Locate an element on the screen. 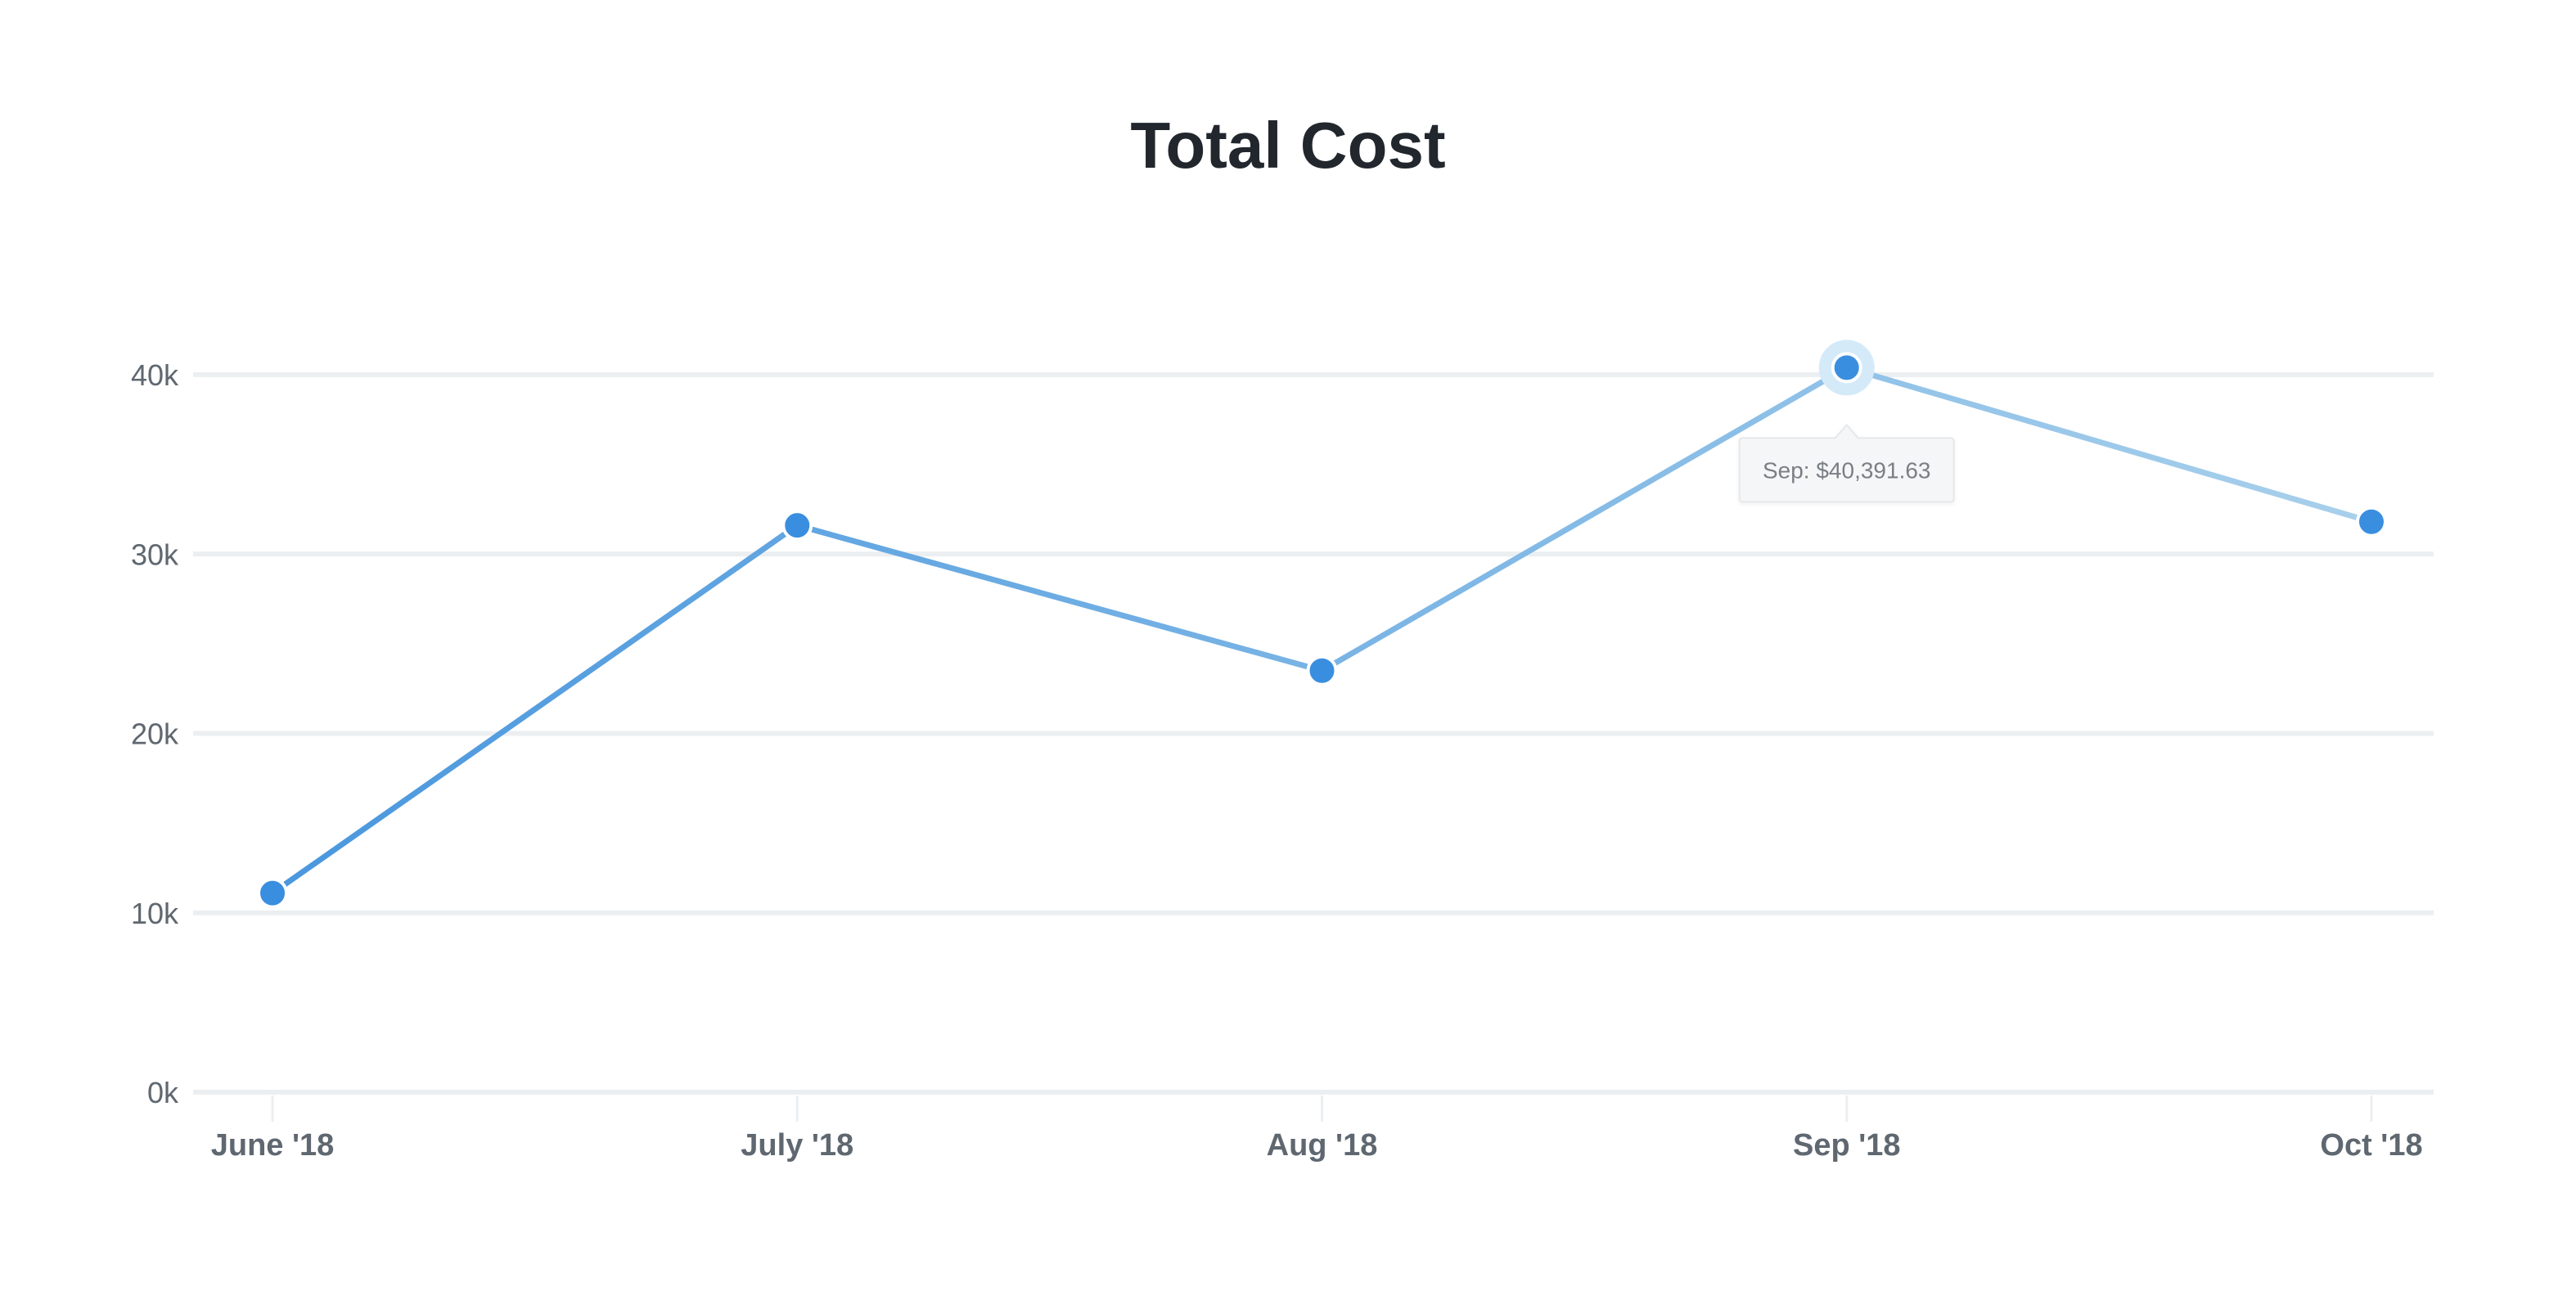 The height and width of the screenshot is (1309, 2576). tooltip: Sep: $40,391.63 is located at coordinates (1847, 463).